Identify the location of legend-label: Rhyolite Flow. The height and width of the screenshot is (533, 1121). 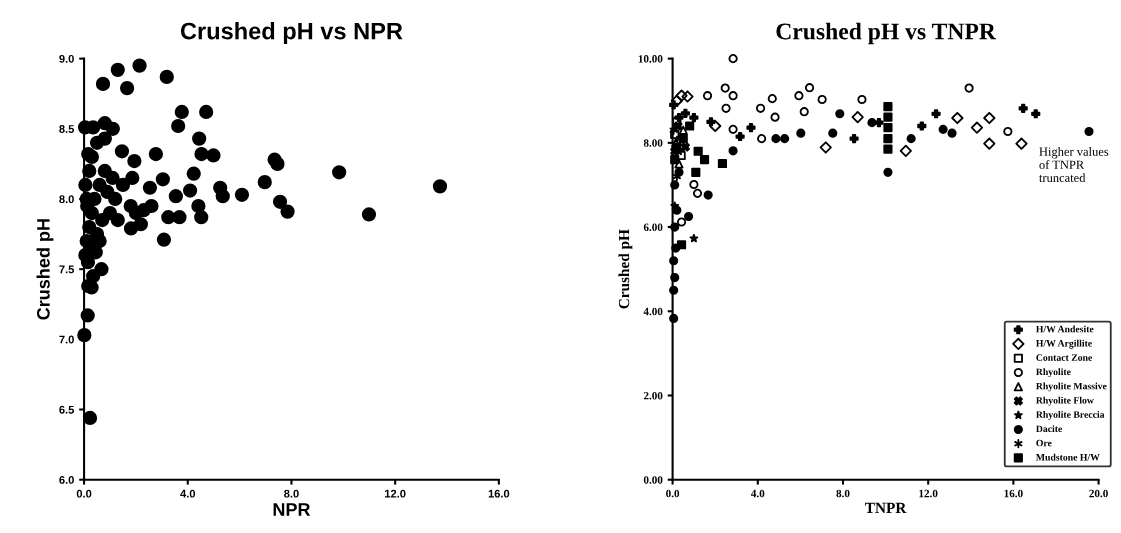
(1065, 401).